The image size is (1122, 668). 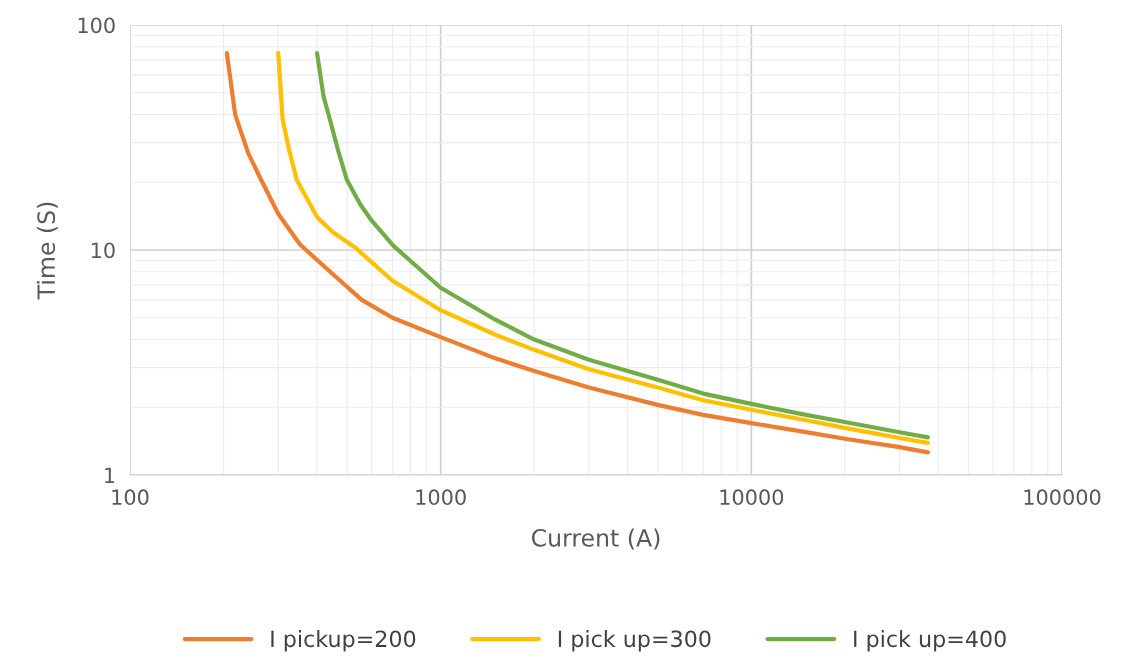 I want to click on x-tick-label: 10000, so click(x=752, y=497).